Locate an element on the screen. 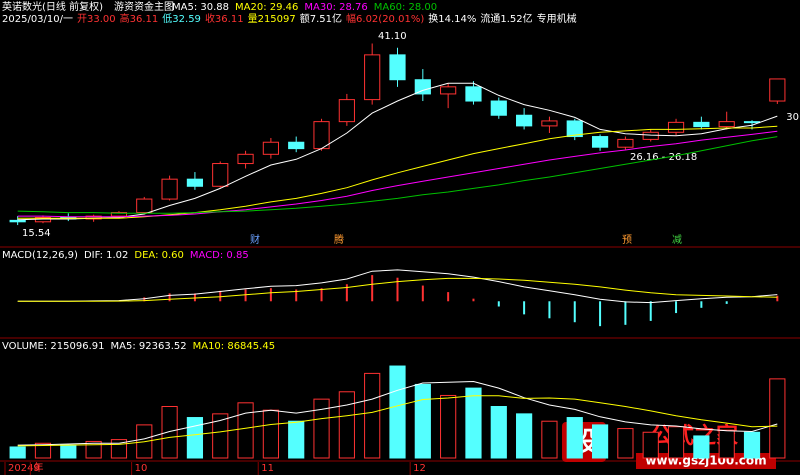 The height and width of the screenshot is (475, 800). legend-entry: MA10: 86845.45 is located at coordinates (234, 346).